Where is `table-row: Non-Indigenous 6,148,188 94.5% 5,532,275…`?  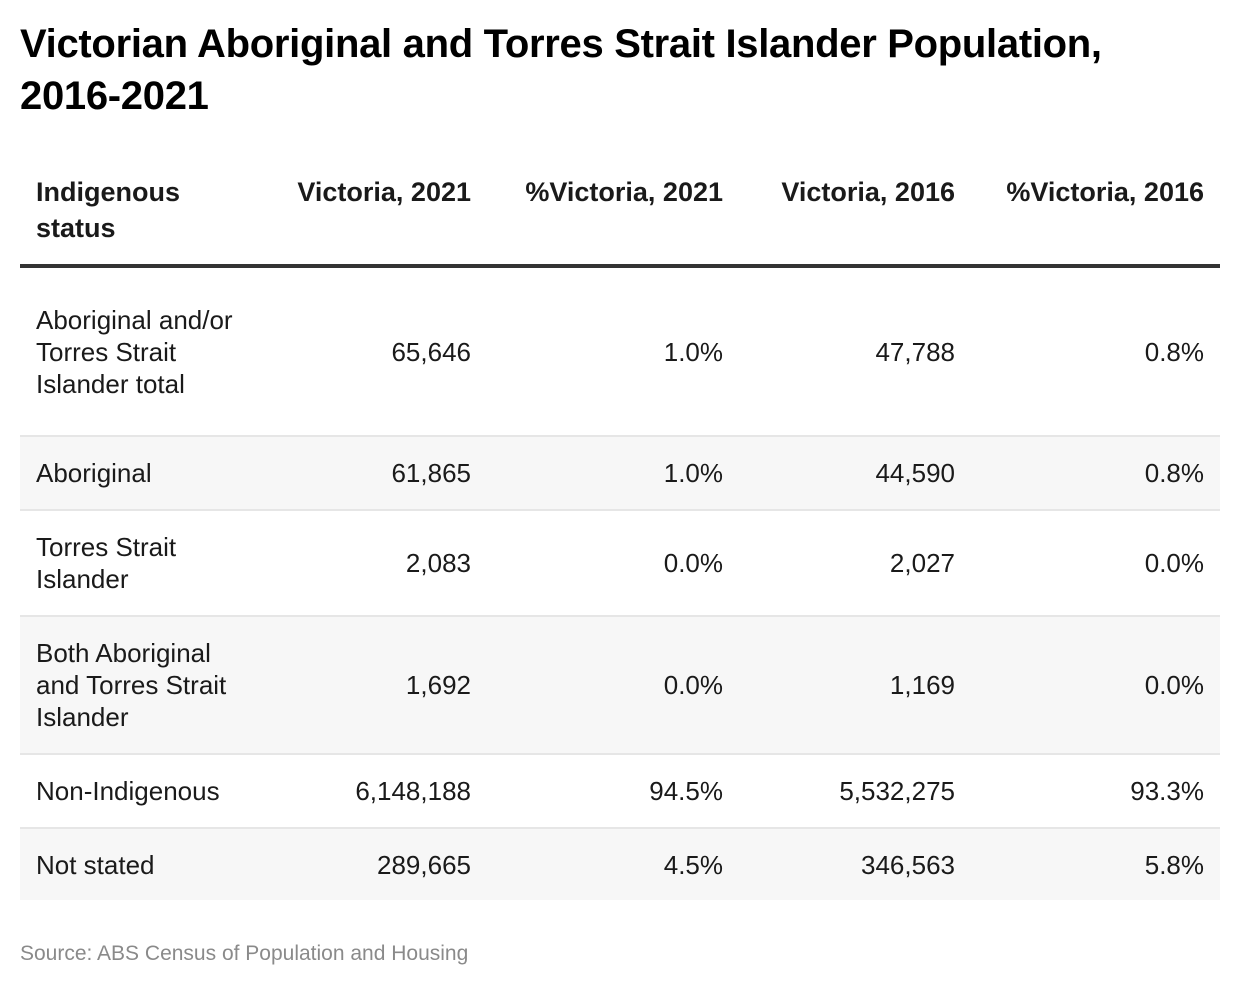
table-row: Non-Indigenous 6,148,188 94.5% 5,532,275… is located at coordinates (620, 791).